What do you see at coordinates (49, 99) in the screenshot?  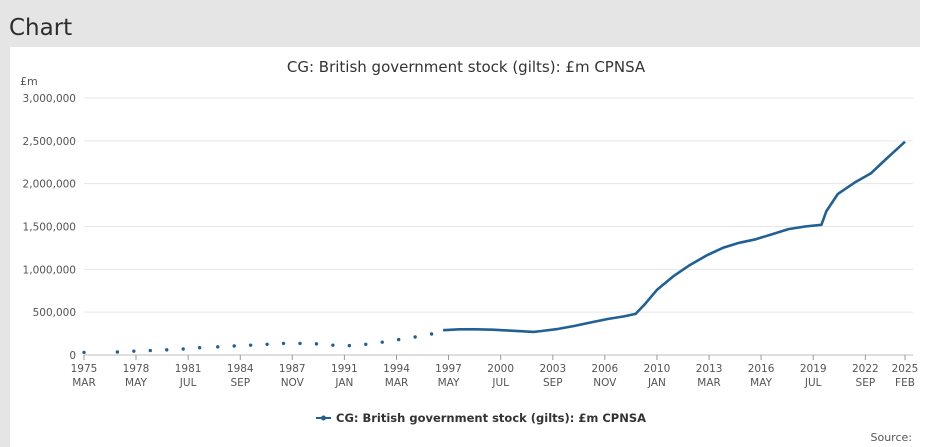 I see `y-tick-label: 3,000,000` at bounding box center [49, 99].